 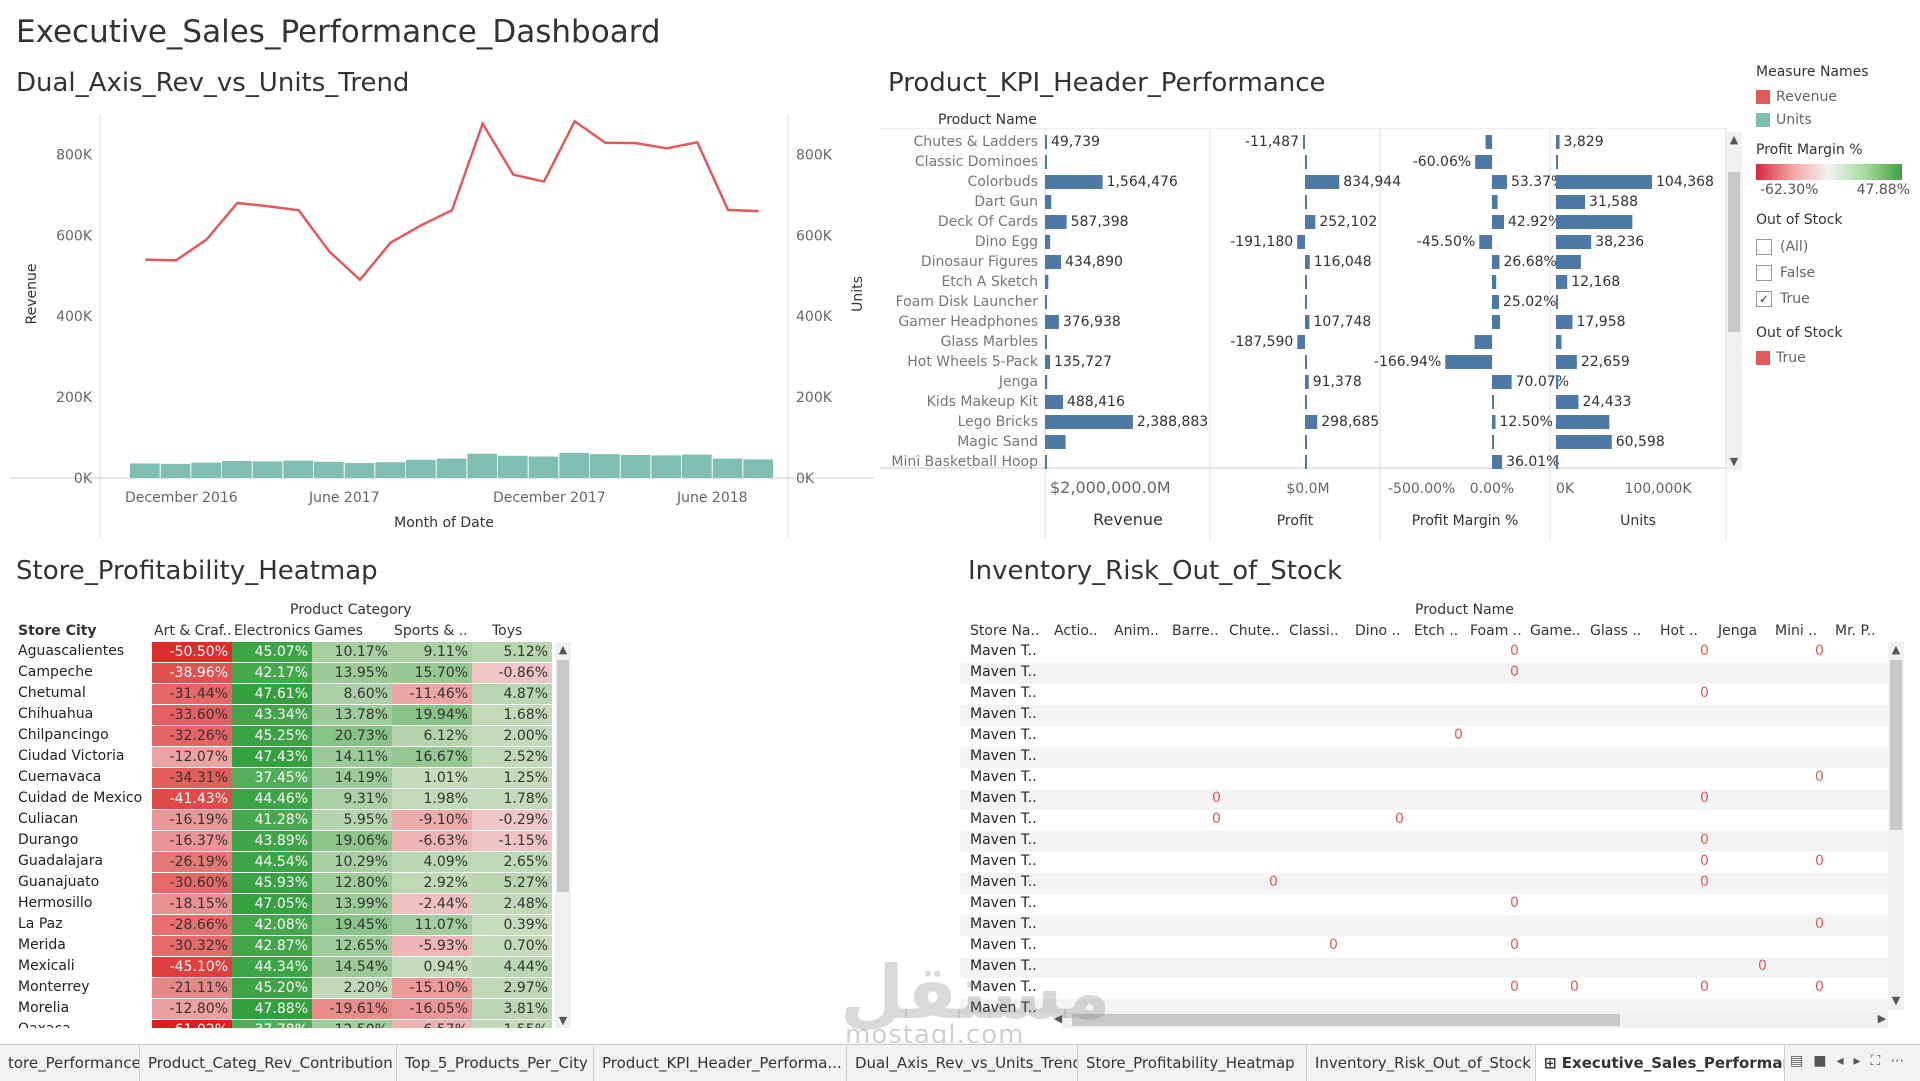 What do you see at coordinates (1764, 298) in the screenshot?
I see `checkbox-checked-icon: ✓` at bounding box center [1764, 298].